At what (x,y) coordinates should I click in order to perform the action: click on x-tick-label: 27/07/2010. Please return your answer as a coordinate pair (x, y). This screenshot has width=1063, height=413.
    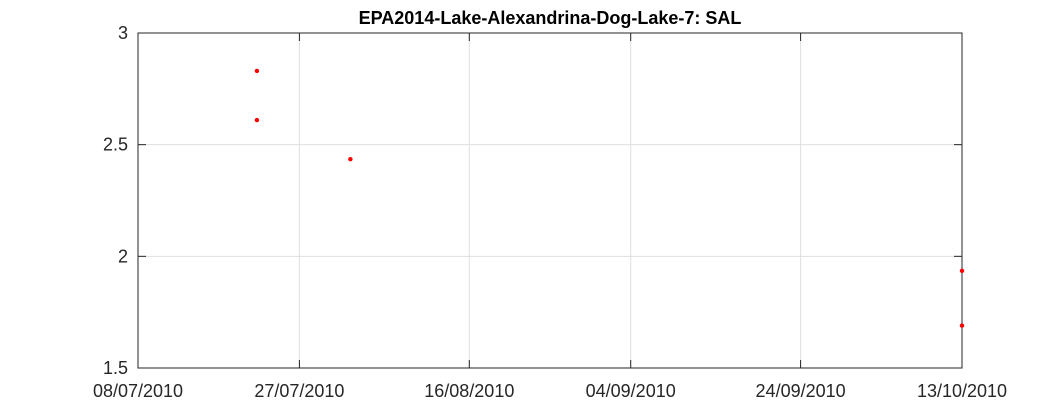
    Looking at the image, I should click on (299, 391).